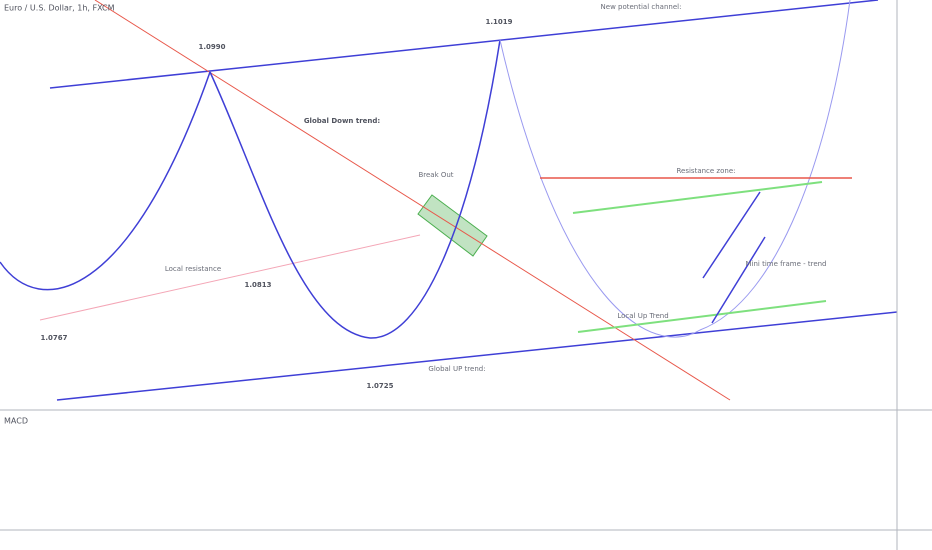  Describe the element at coordinates (342, 121) in the screenshot. I see `annotation: Global Down trend:` at that location.